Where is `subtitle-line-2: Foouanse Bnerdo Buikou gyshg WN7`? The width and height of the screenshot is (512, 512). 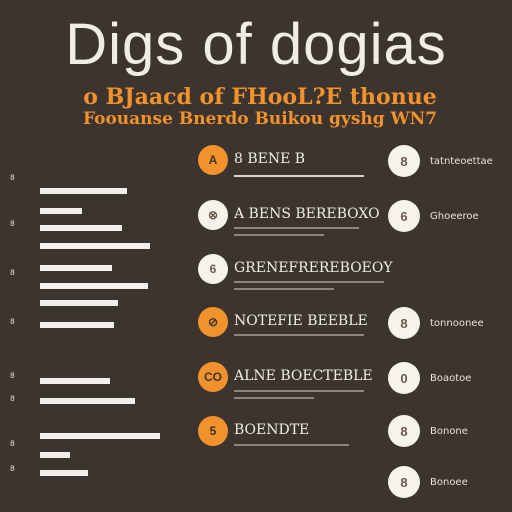
subtitle-line-2: Foouanse Bnerdo Buikou gyshg WN7 is located at coordinates (260, 119).